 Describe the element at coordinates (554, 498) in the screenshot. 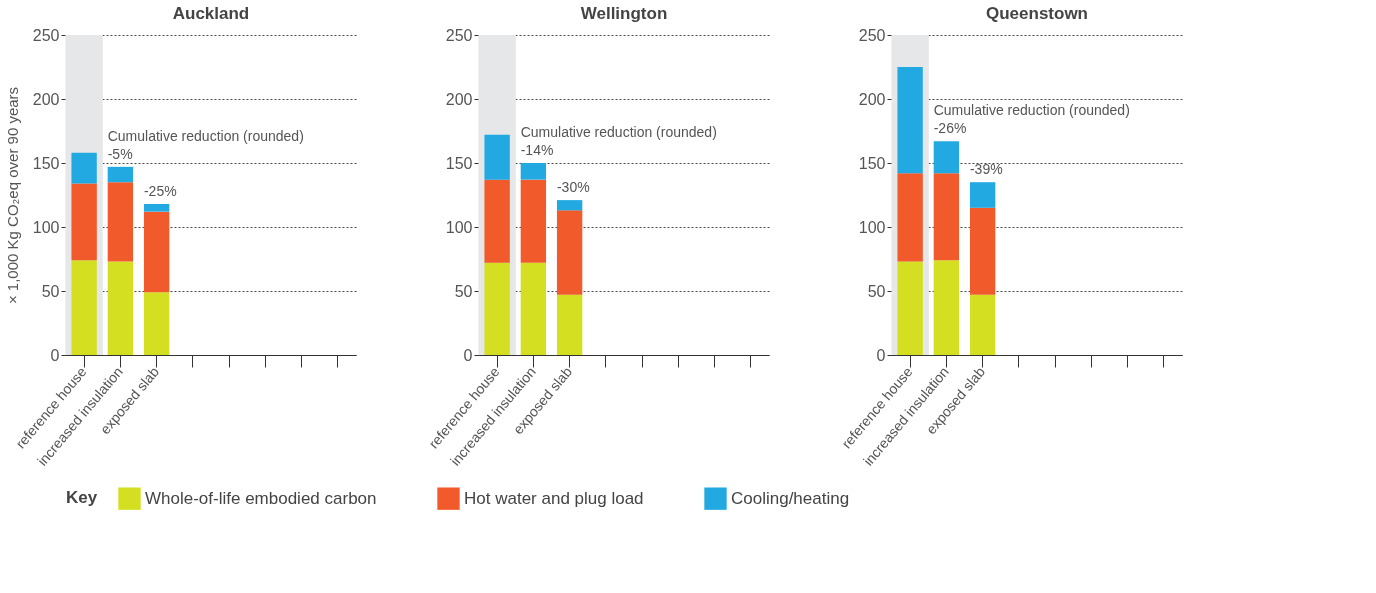

I see `legend-label: Hot water and plug load` at that location.